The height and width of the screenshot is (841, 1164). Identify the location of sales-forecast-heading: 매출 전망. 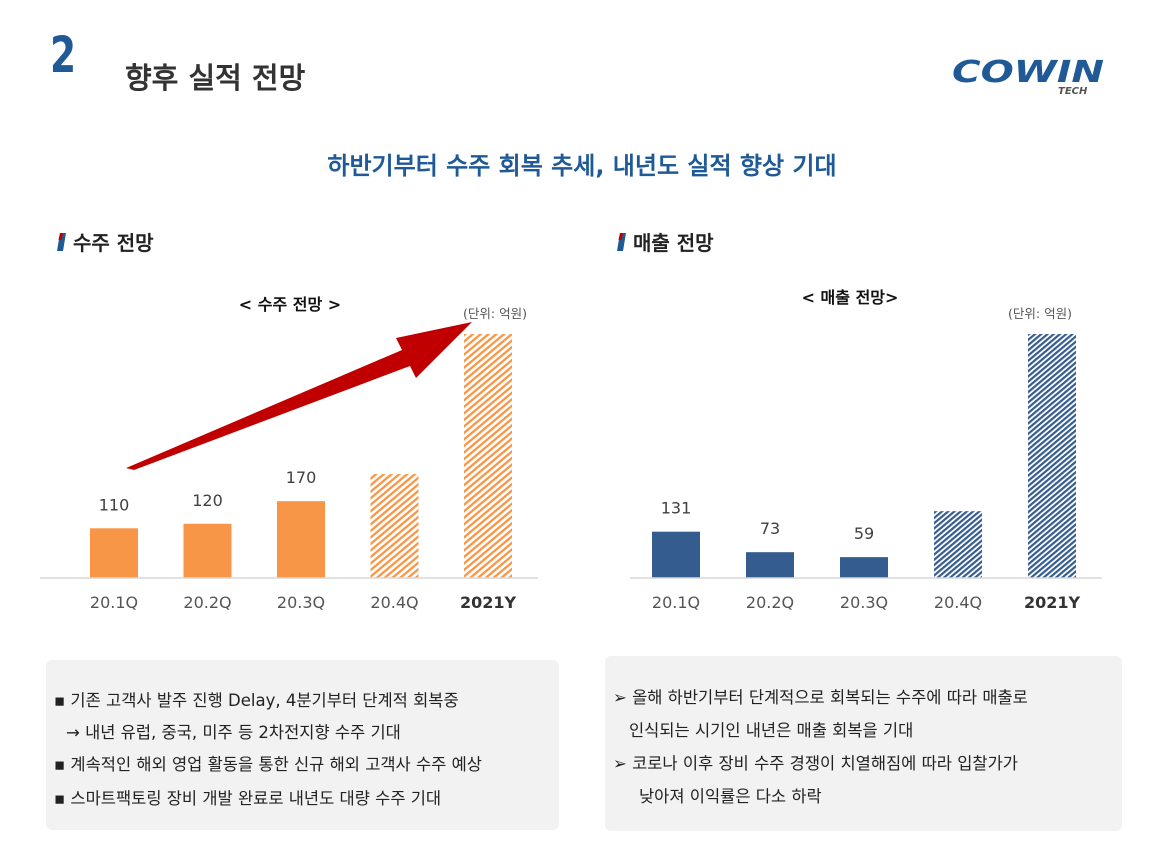
(665, 241).